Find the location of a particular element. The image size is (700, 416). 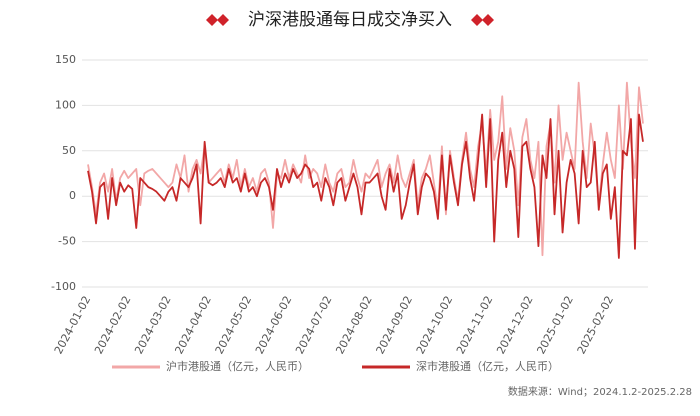

x-tick-label: 2025-01-02 is located at coordinates (554, 325).